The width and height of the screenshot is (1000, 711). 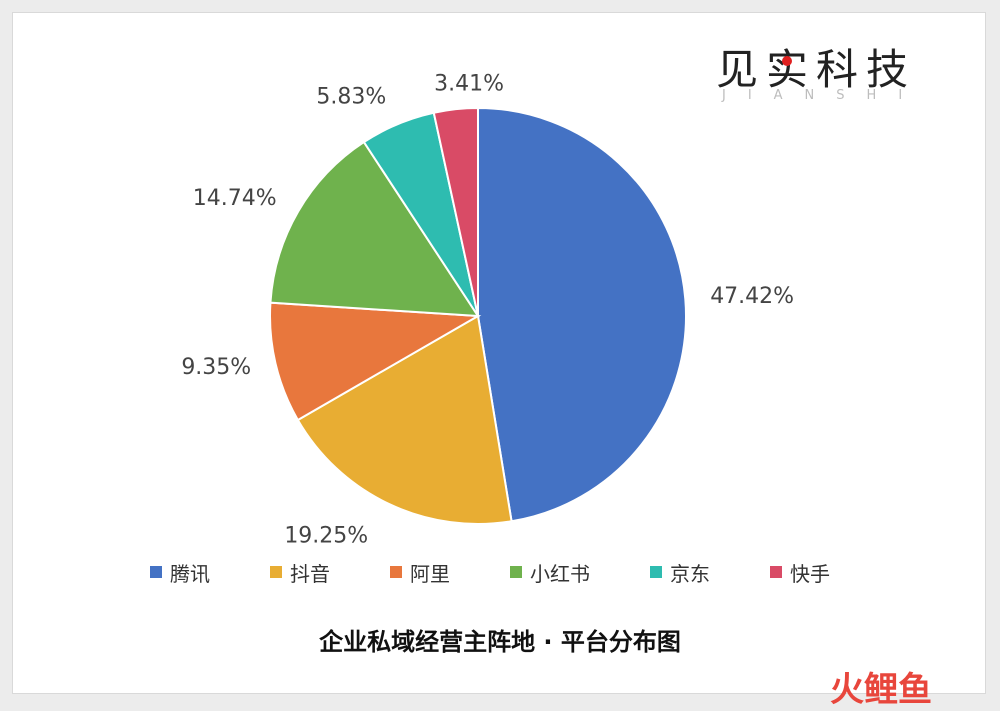 I want to click on legend-item-2: 抖音, so click(x=300, y=572).